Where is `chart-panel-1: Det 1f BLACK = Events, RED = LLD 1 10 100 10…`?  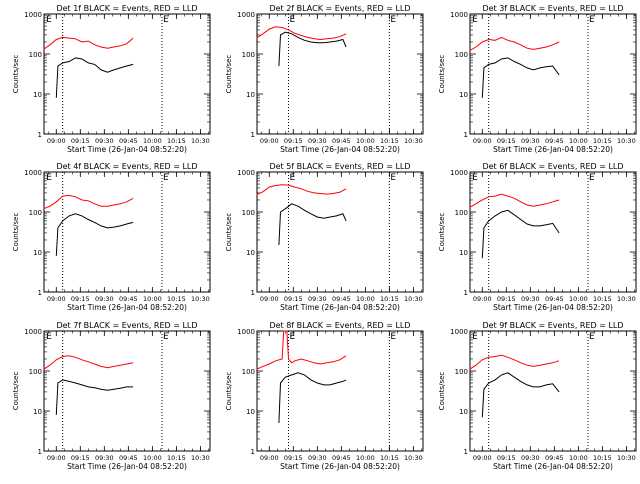
chart-panel-1: Det 1f BLACK = Events, RED = LLD 1 10 100 10… is located at coordinates (111, 79).